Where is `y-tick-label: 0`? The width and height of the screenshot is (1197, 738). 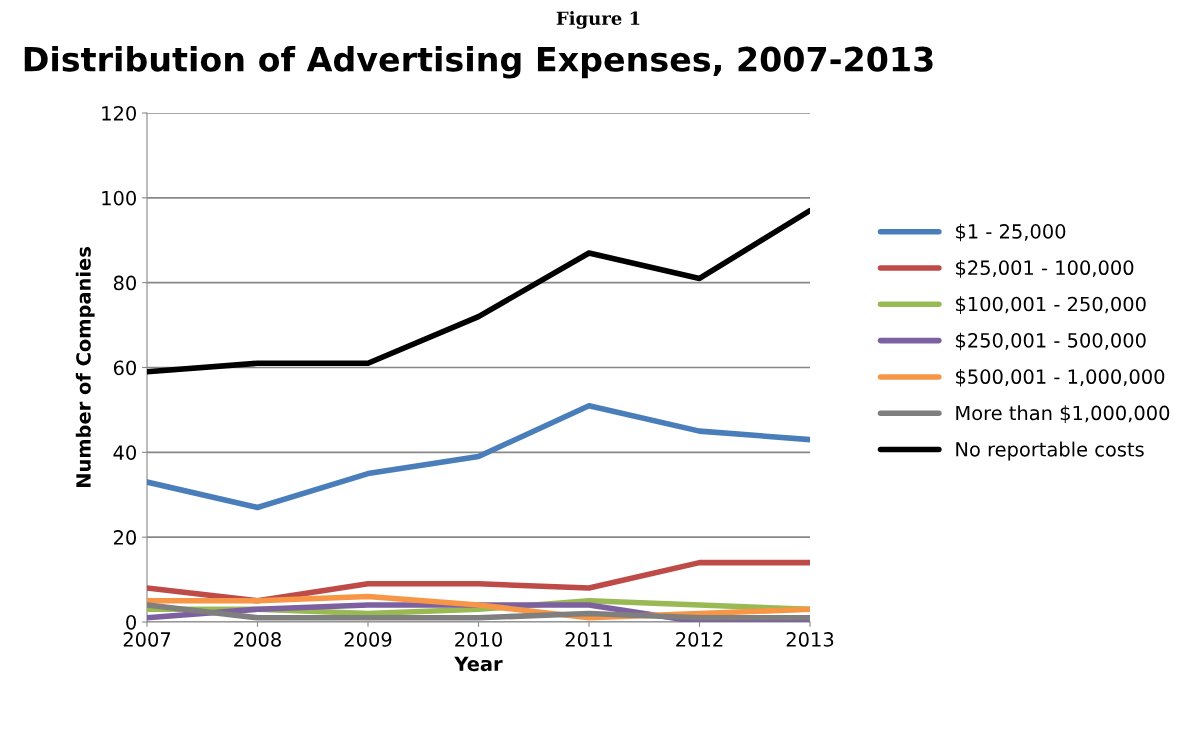 y-tick-label: 0 is located at coordinates (131, 622).